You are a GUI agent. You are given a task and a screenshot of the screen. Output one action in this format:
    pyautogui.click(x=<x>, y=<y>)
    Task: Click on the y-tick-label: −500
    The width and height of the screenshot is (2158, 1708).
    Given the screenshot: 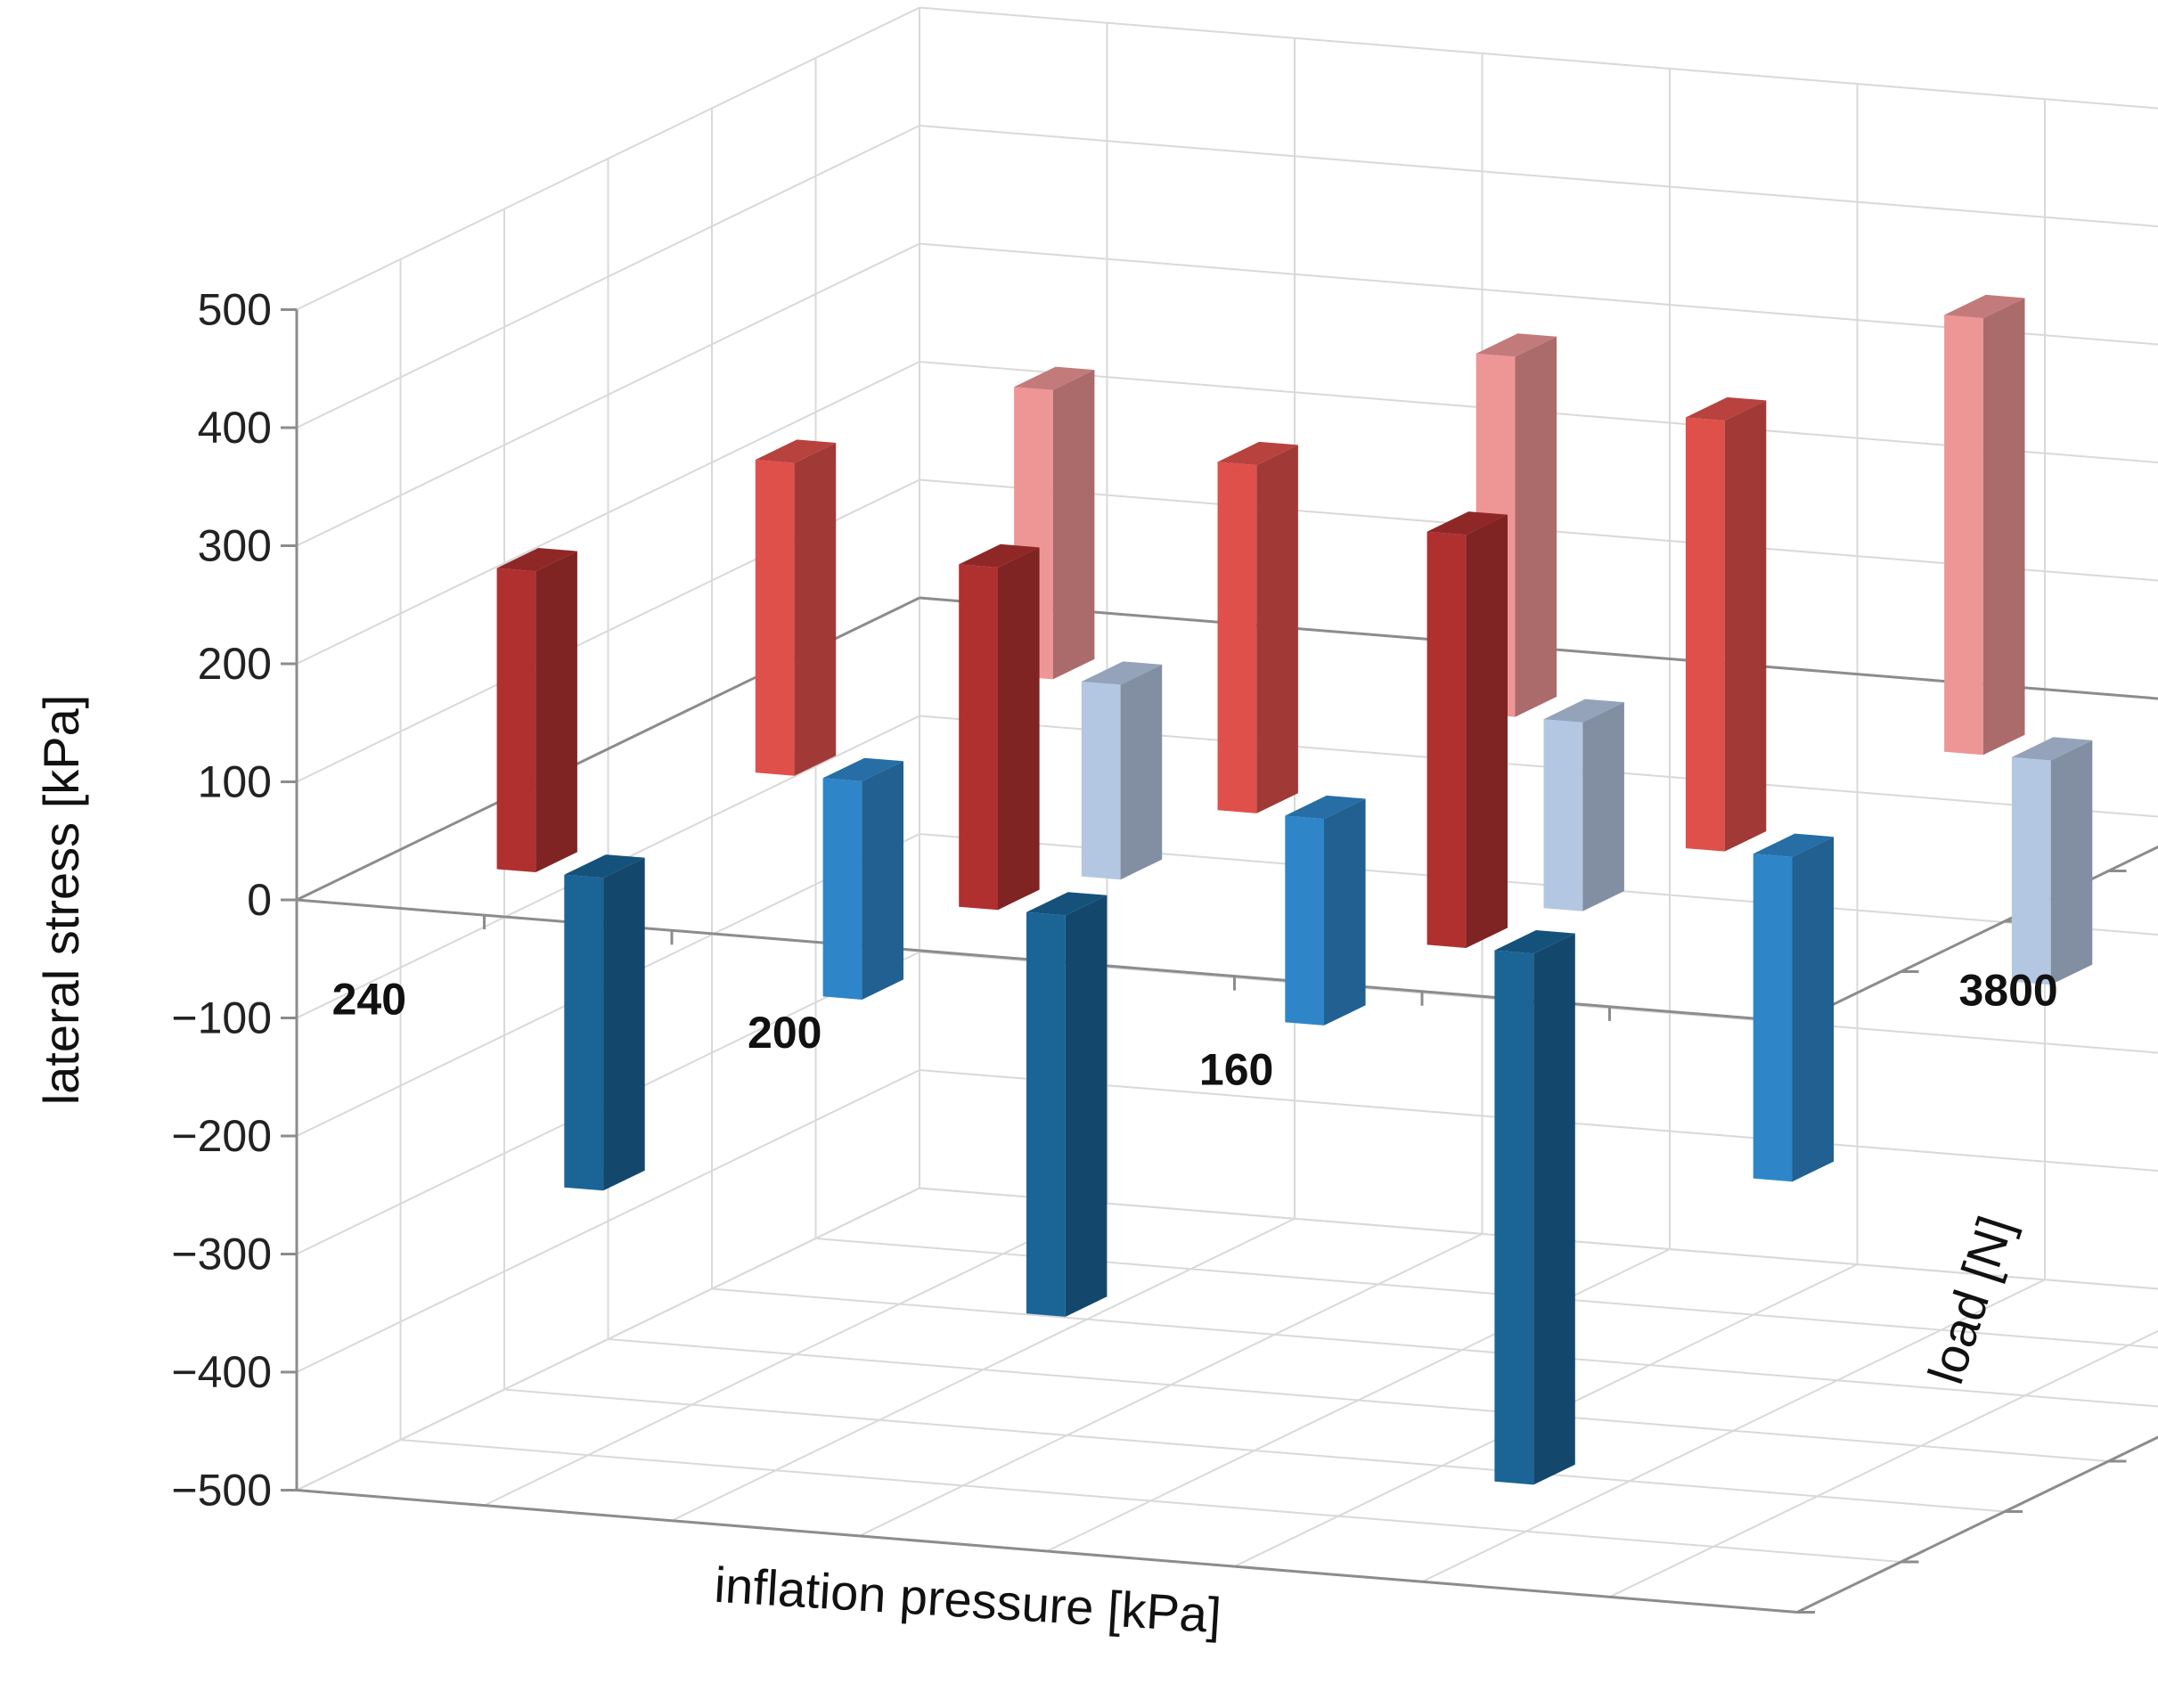 What is the action you would take?
    pyautogui.click(x=222, y=1491)
    